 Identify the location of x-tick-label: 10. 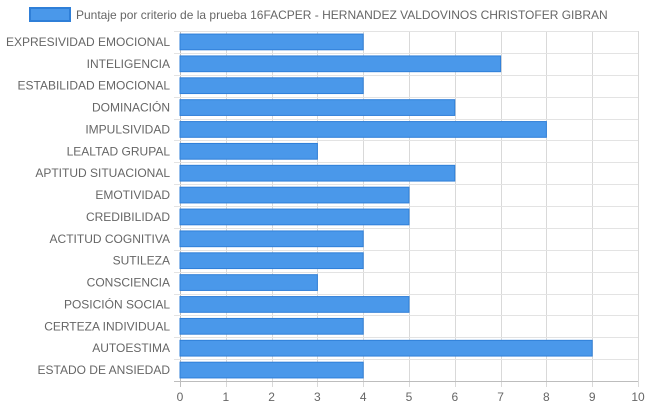
(638, 397).